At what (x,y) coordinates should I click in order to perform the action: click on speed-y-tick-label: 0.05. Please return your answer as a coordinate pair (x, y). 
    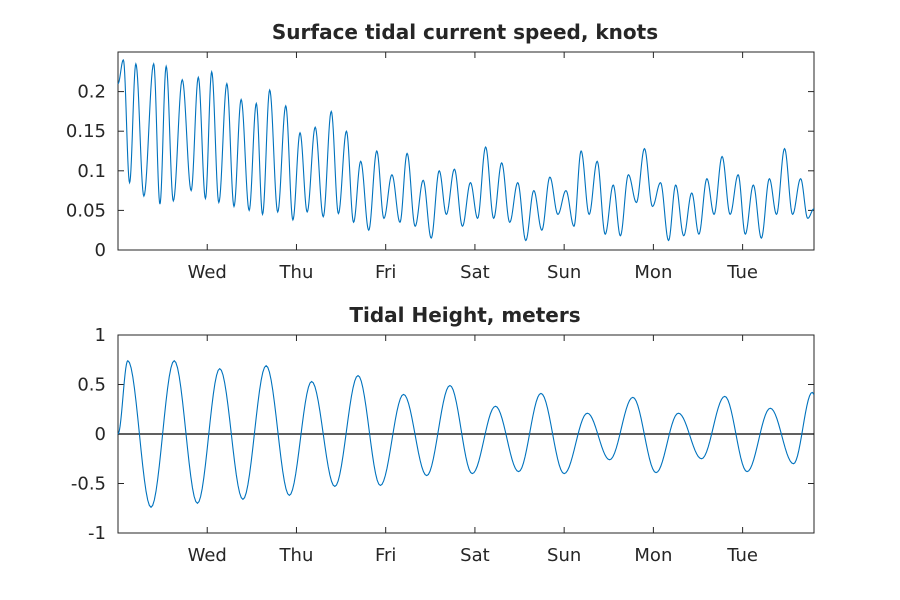
    Looking at the image, I should click on (86, 210).